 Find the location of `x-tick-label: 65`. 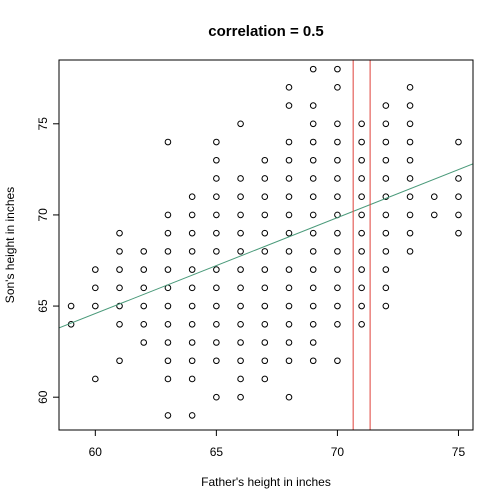

x-tick-label: 65 is located at coordinates (217, 452).